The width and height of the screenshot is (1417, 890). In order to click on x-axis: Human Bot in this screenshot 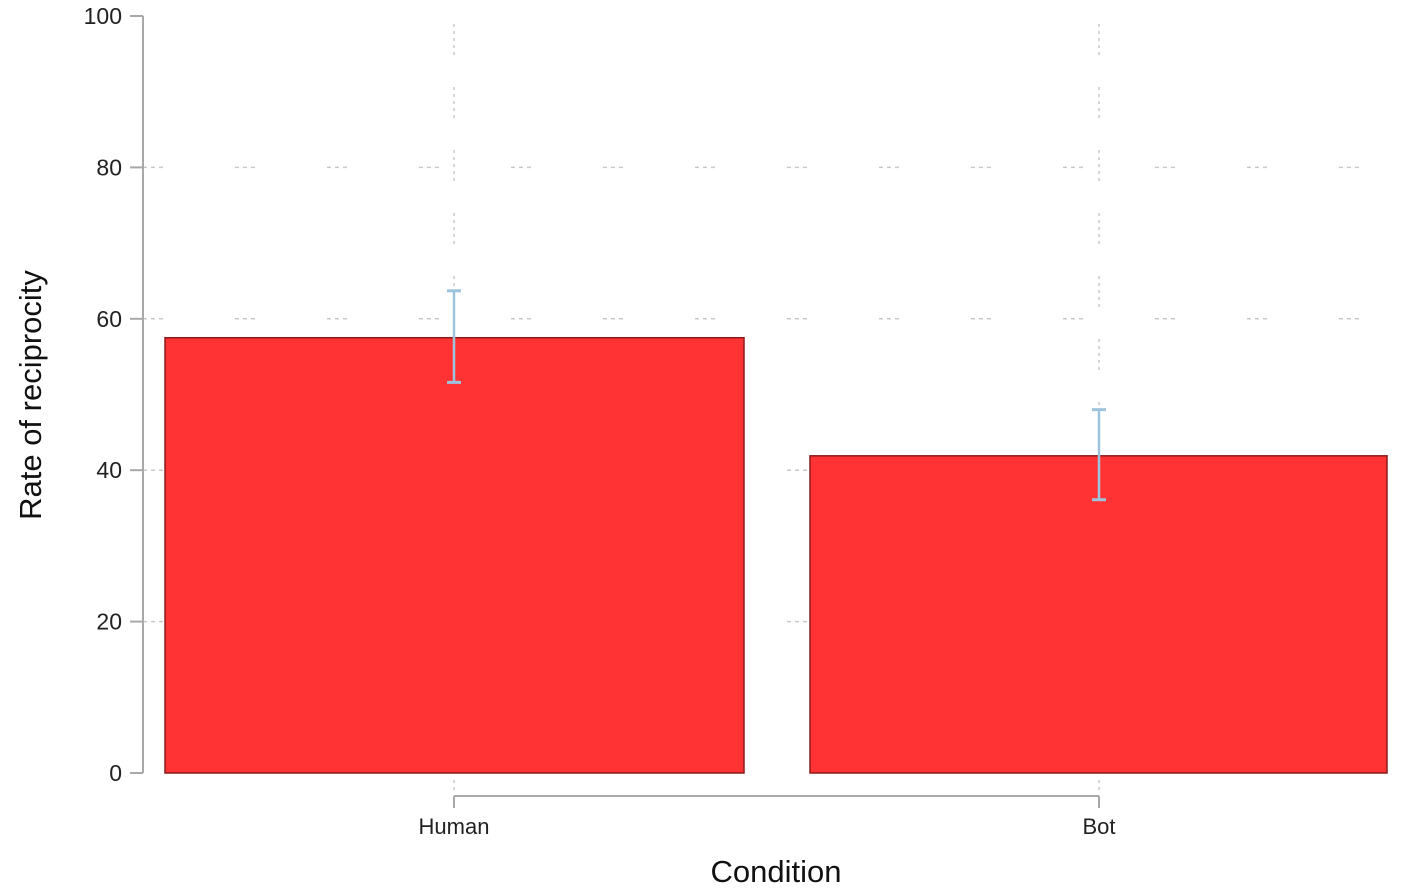, I will do `click(767, 817)`.